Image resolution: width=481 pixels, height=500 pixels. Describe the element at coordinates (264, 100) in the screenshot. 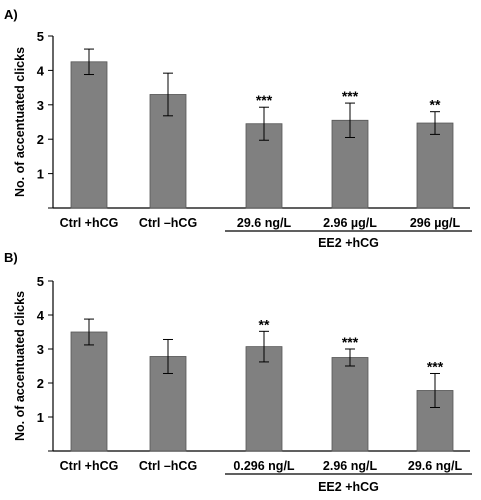

I see `panel1-significance-3: ***` at that location.